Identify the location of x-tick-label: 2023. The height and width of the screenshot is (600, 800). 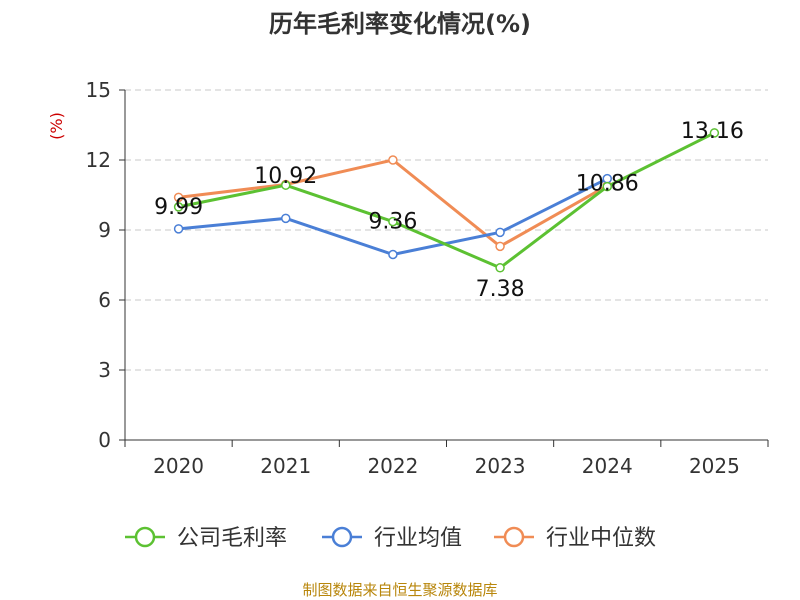
(500, 466).